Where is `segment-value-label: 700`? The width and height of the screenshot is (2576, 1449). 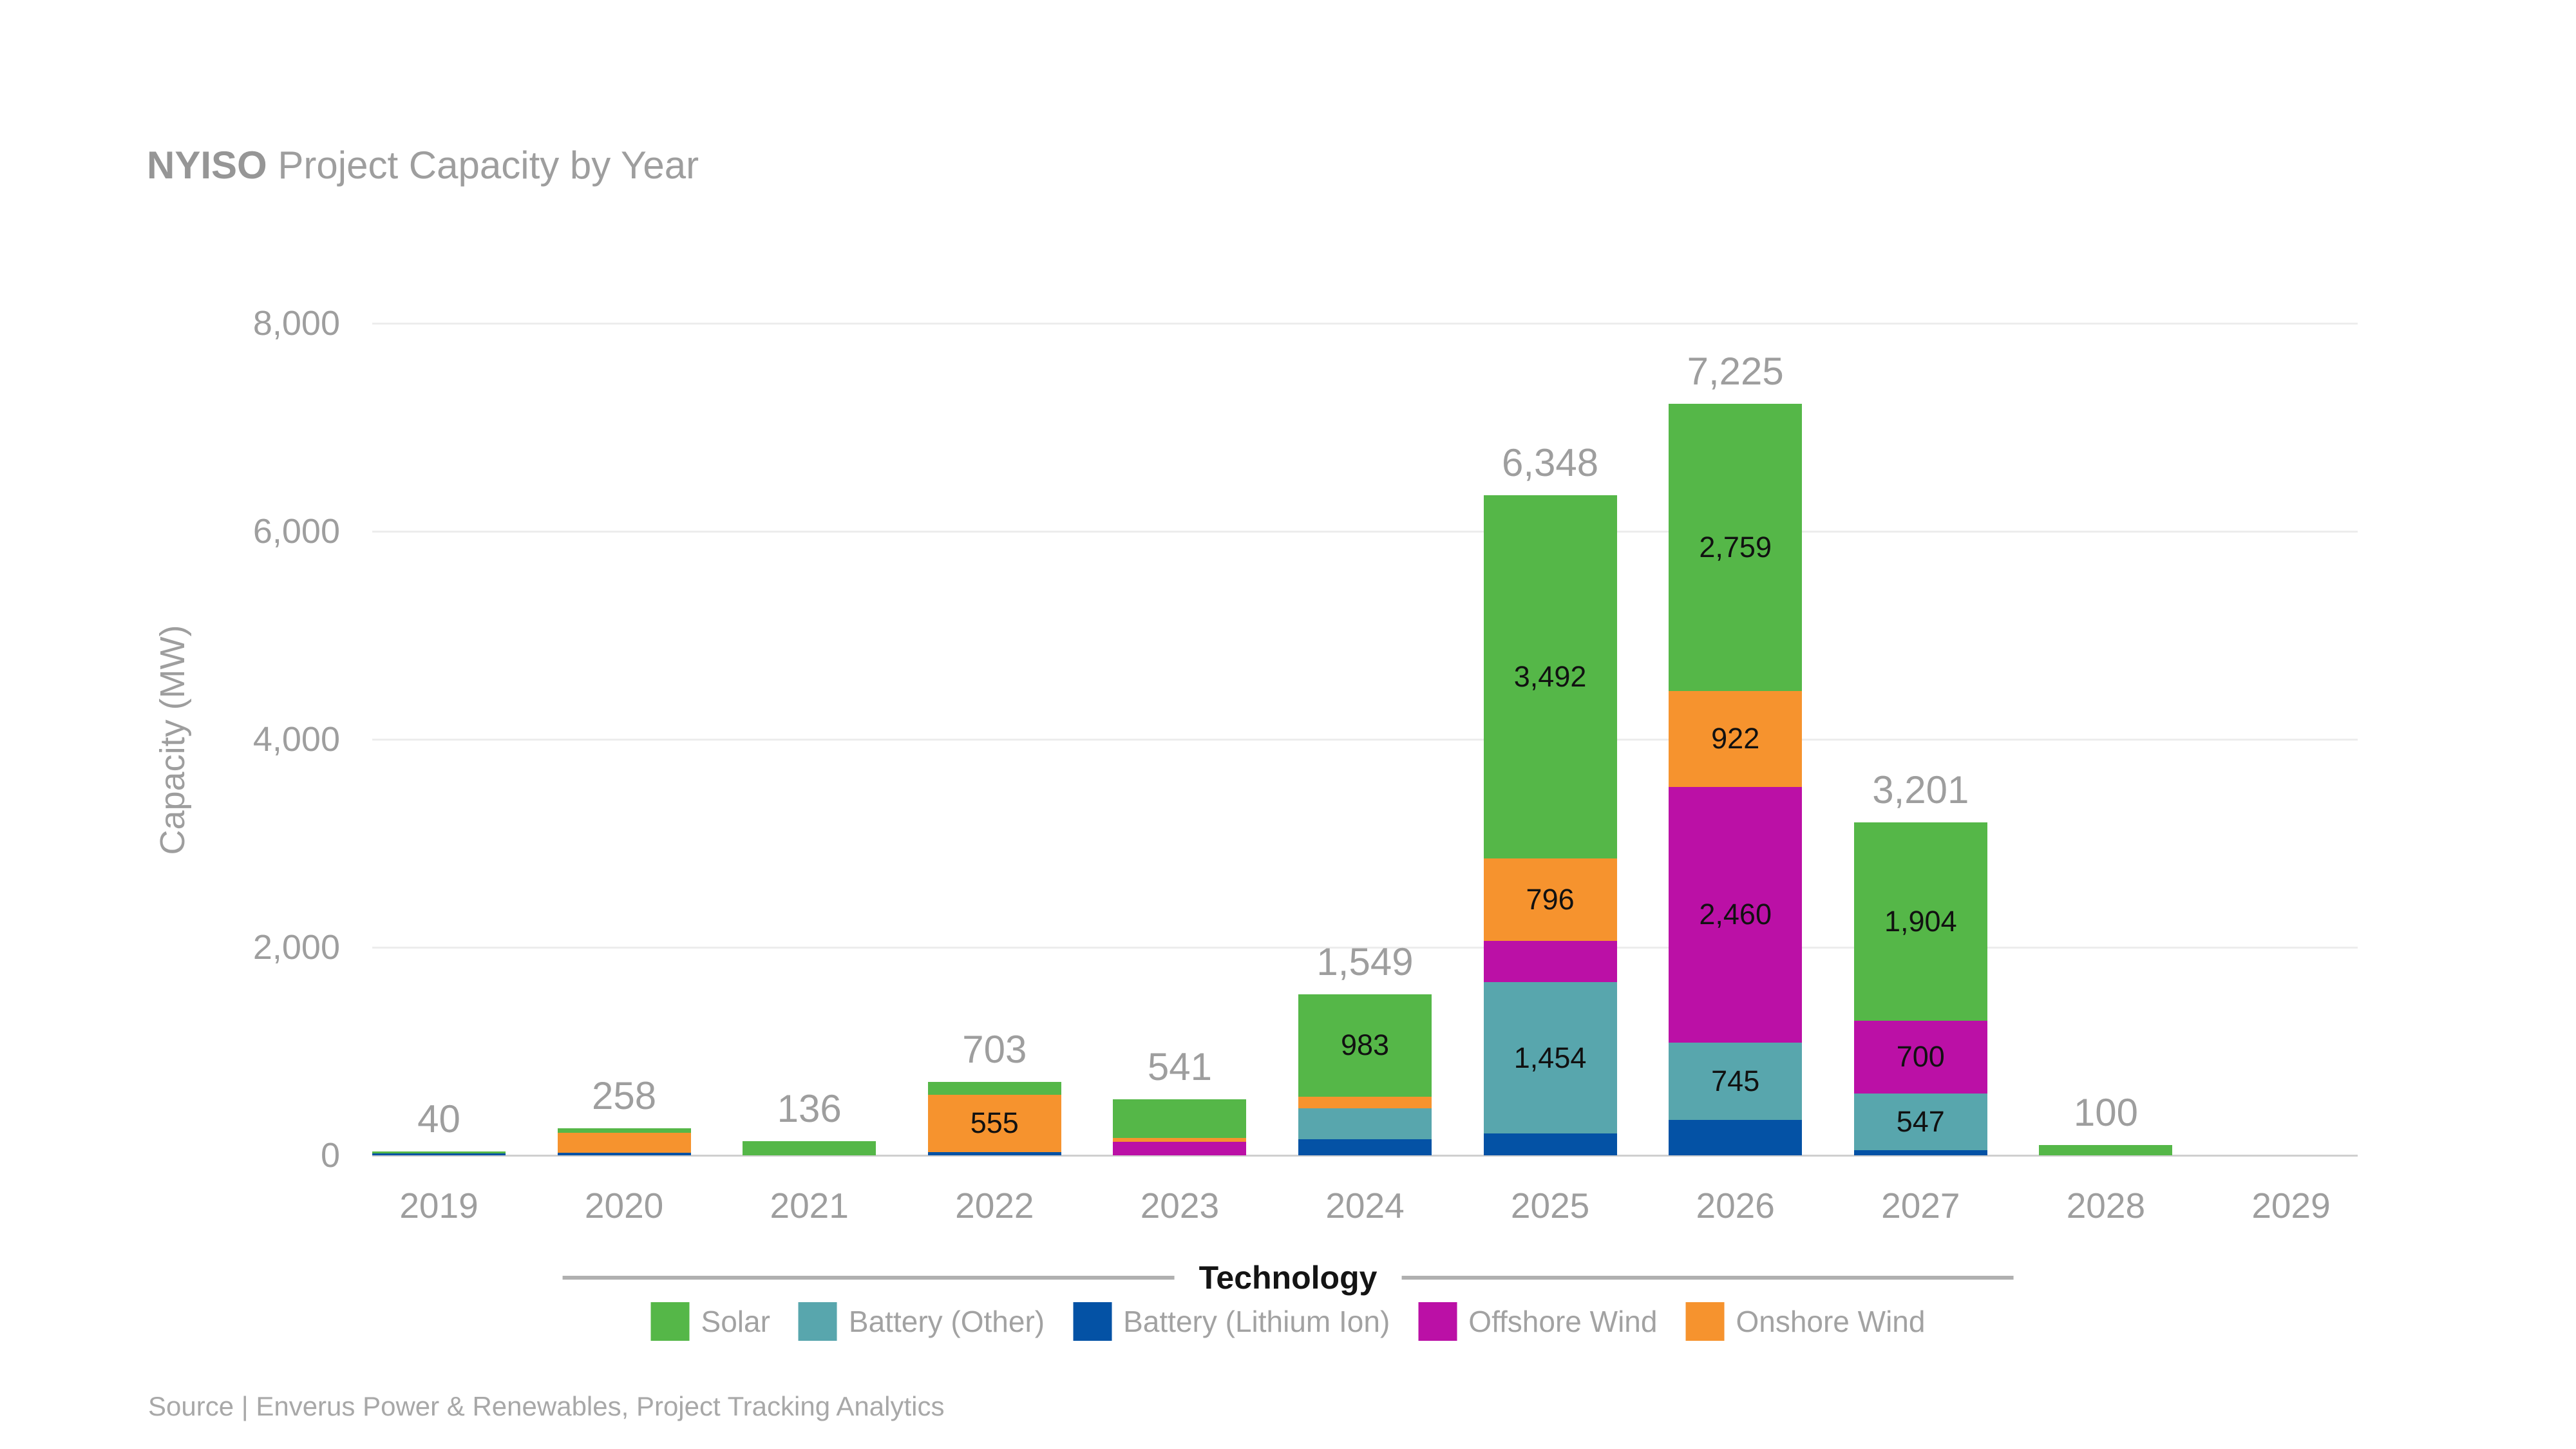 segment-value-label: 700 is located at coordinates (1921, 1057).